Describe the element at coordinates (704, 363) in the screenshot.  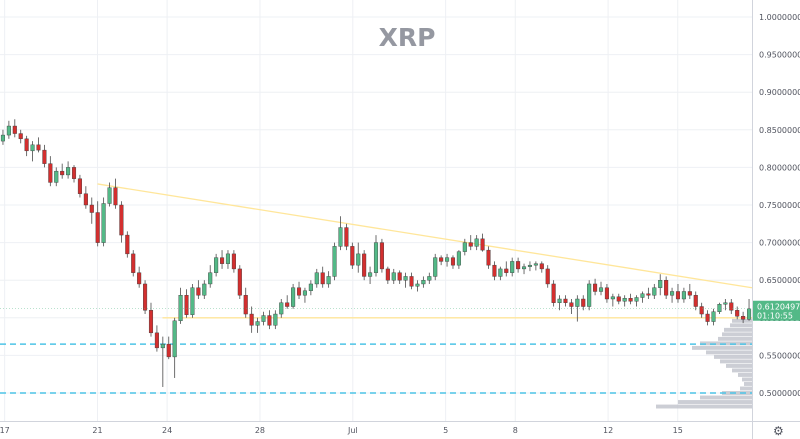
I see `volume-profile` at that location.